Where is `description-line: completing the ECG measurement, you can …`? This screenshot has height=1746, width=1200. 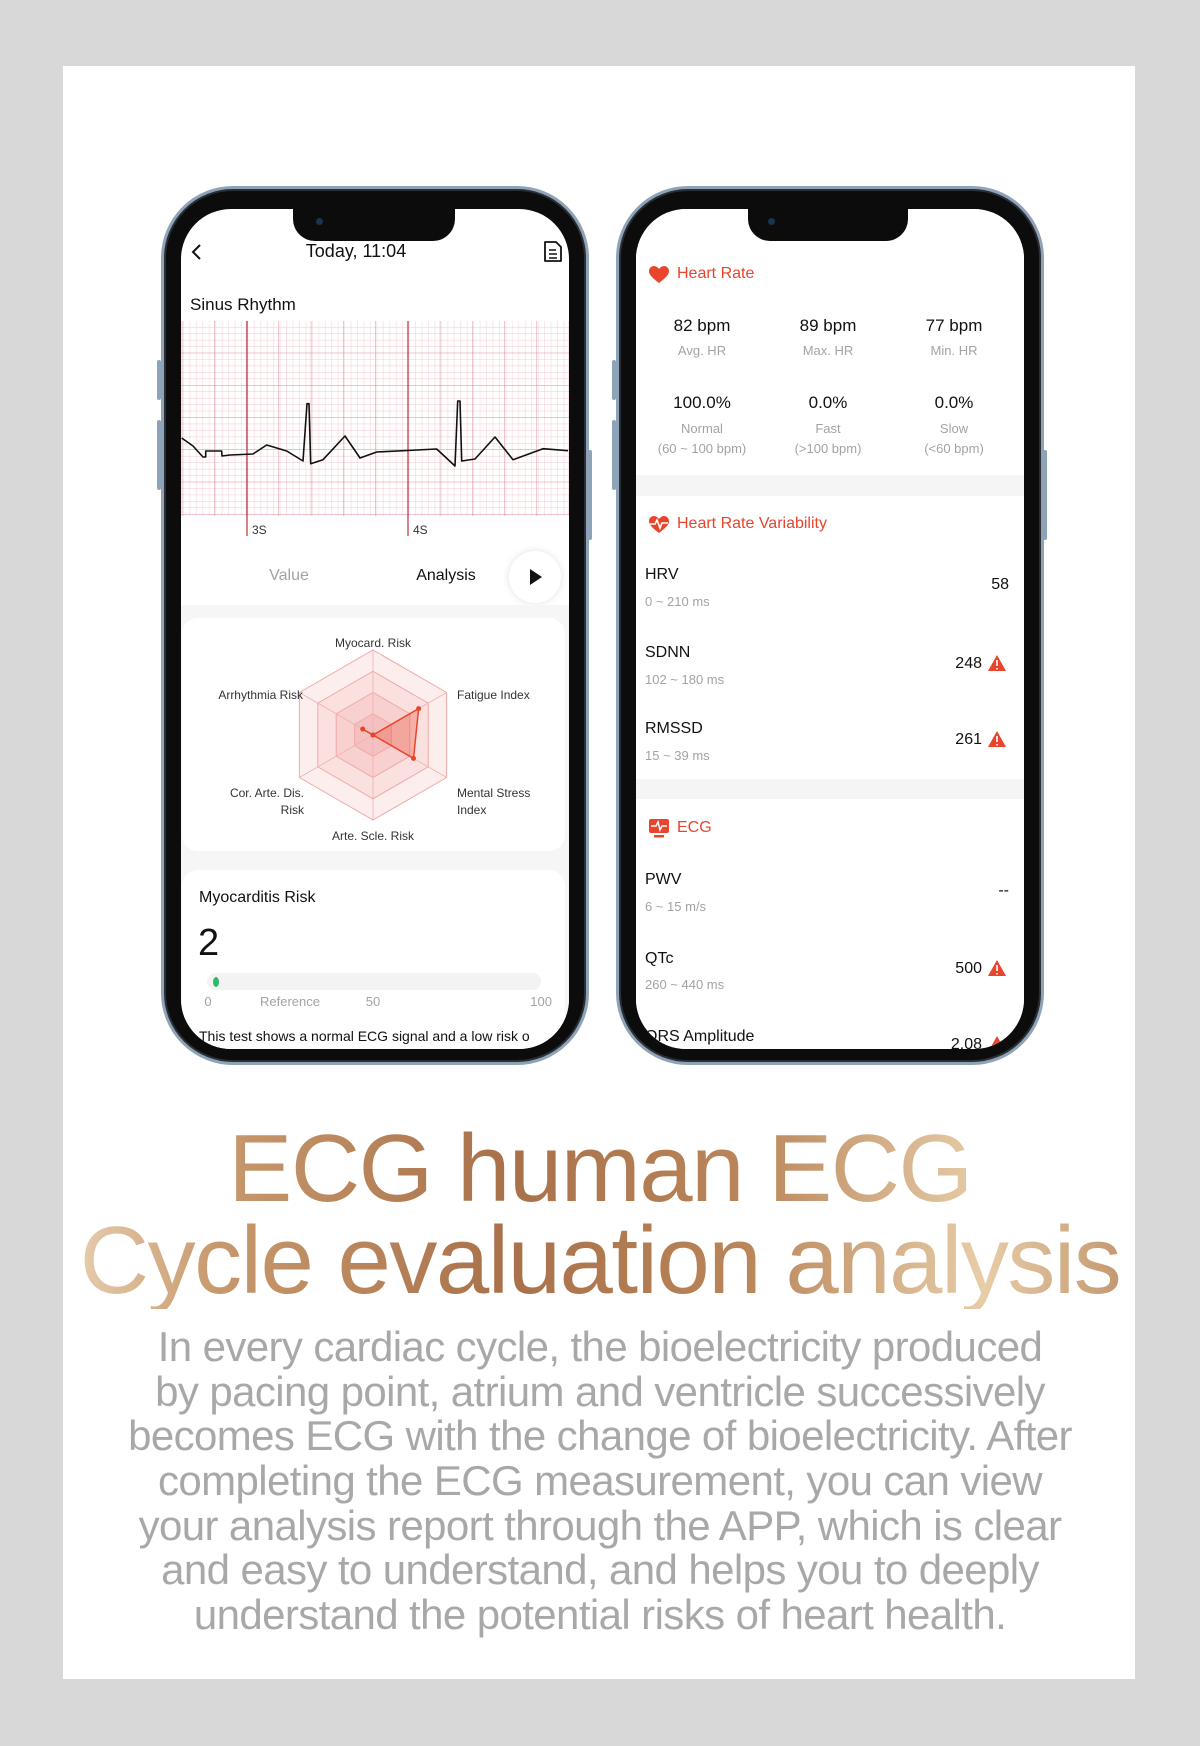 description-line: completing the ECG measurement, you can … is located at coordinates (600, 1480).